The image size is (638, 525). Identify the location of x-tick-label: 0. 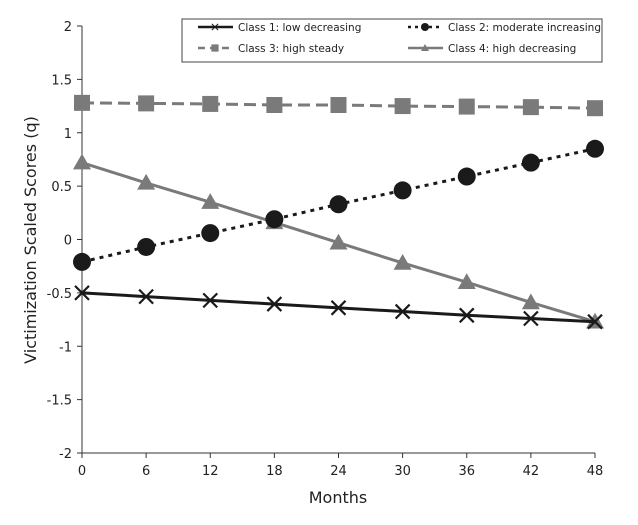
(82, 471).